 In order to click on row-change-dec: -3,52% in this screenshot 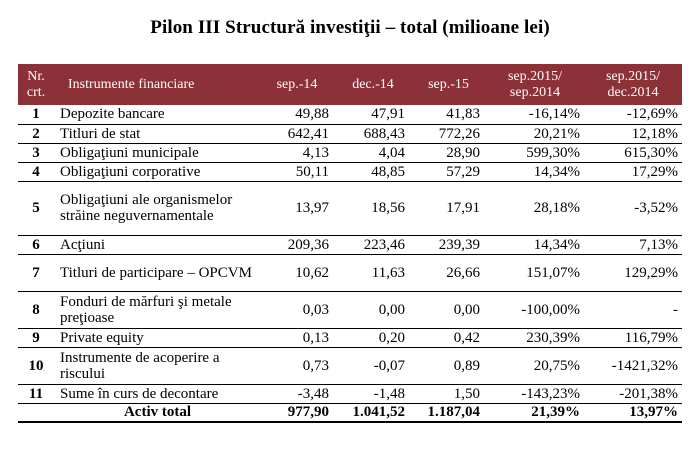, I will do `click(633, 208)`.